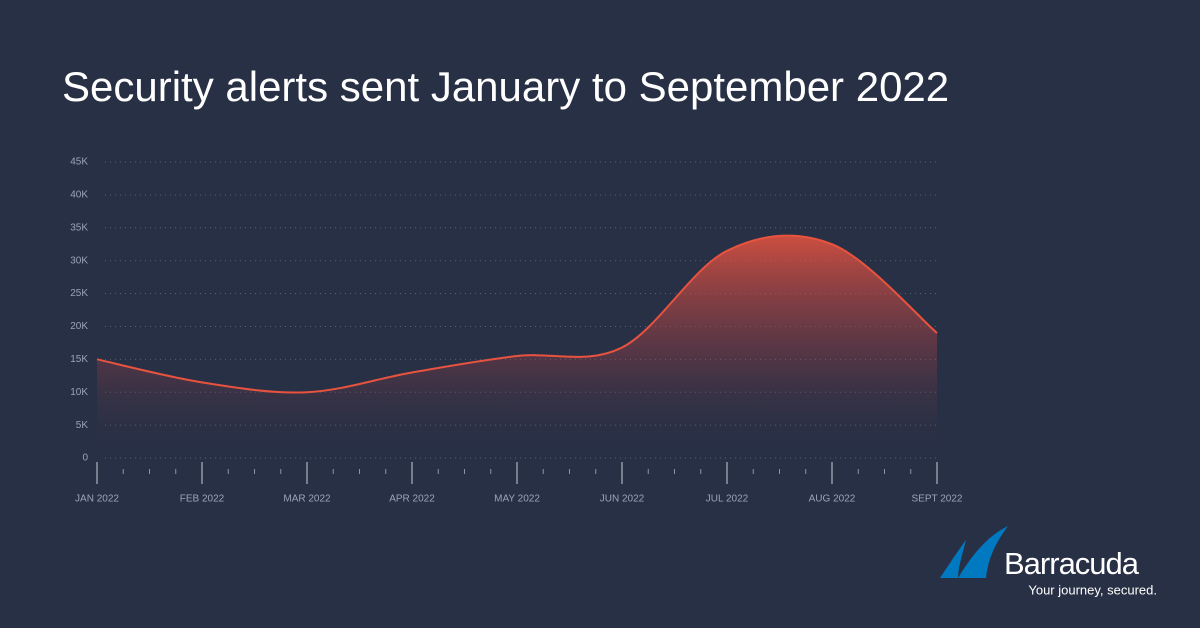 Image resolution: width=1200 pixels, height=628 pixels. Describe the element at coordinates (937, 499) in the screenshot. I see `x-tick-label: SEPT 2022` at that location.